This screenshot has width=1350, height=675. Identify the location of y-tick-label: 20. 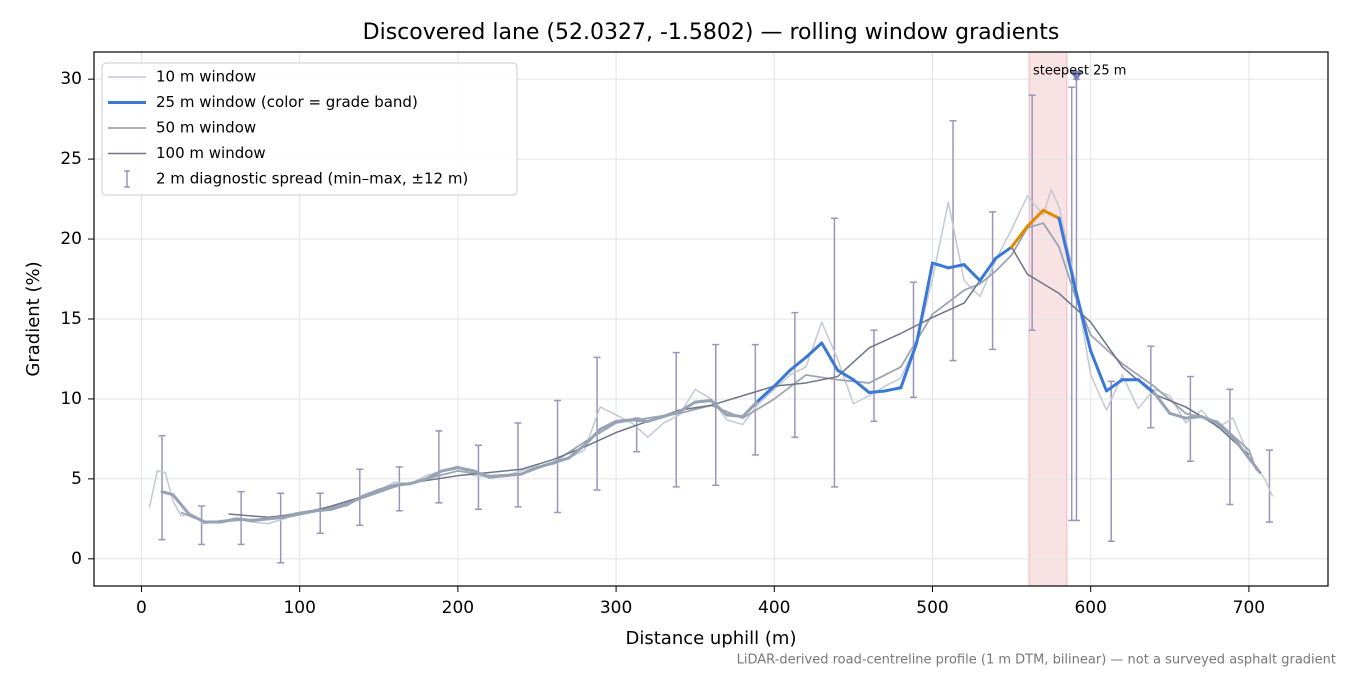
(71, 239).